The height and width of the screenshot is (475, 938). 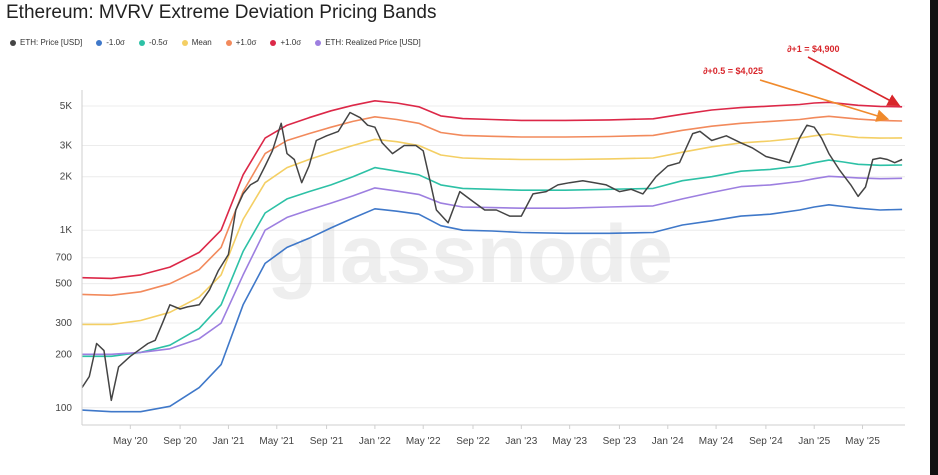 I want to click on annotation-label: ∂+1 = $4,900, so click(x=813, y=49).